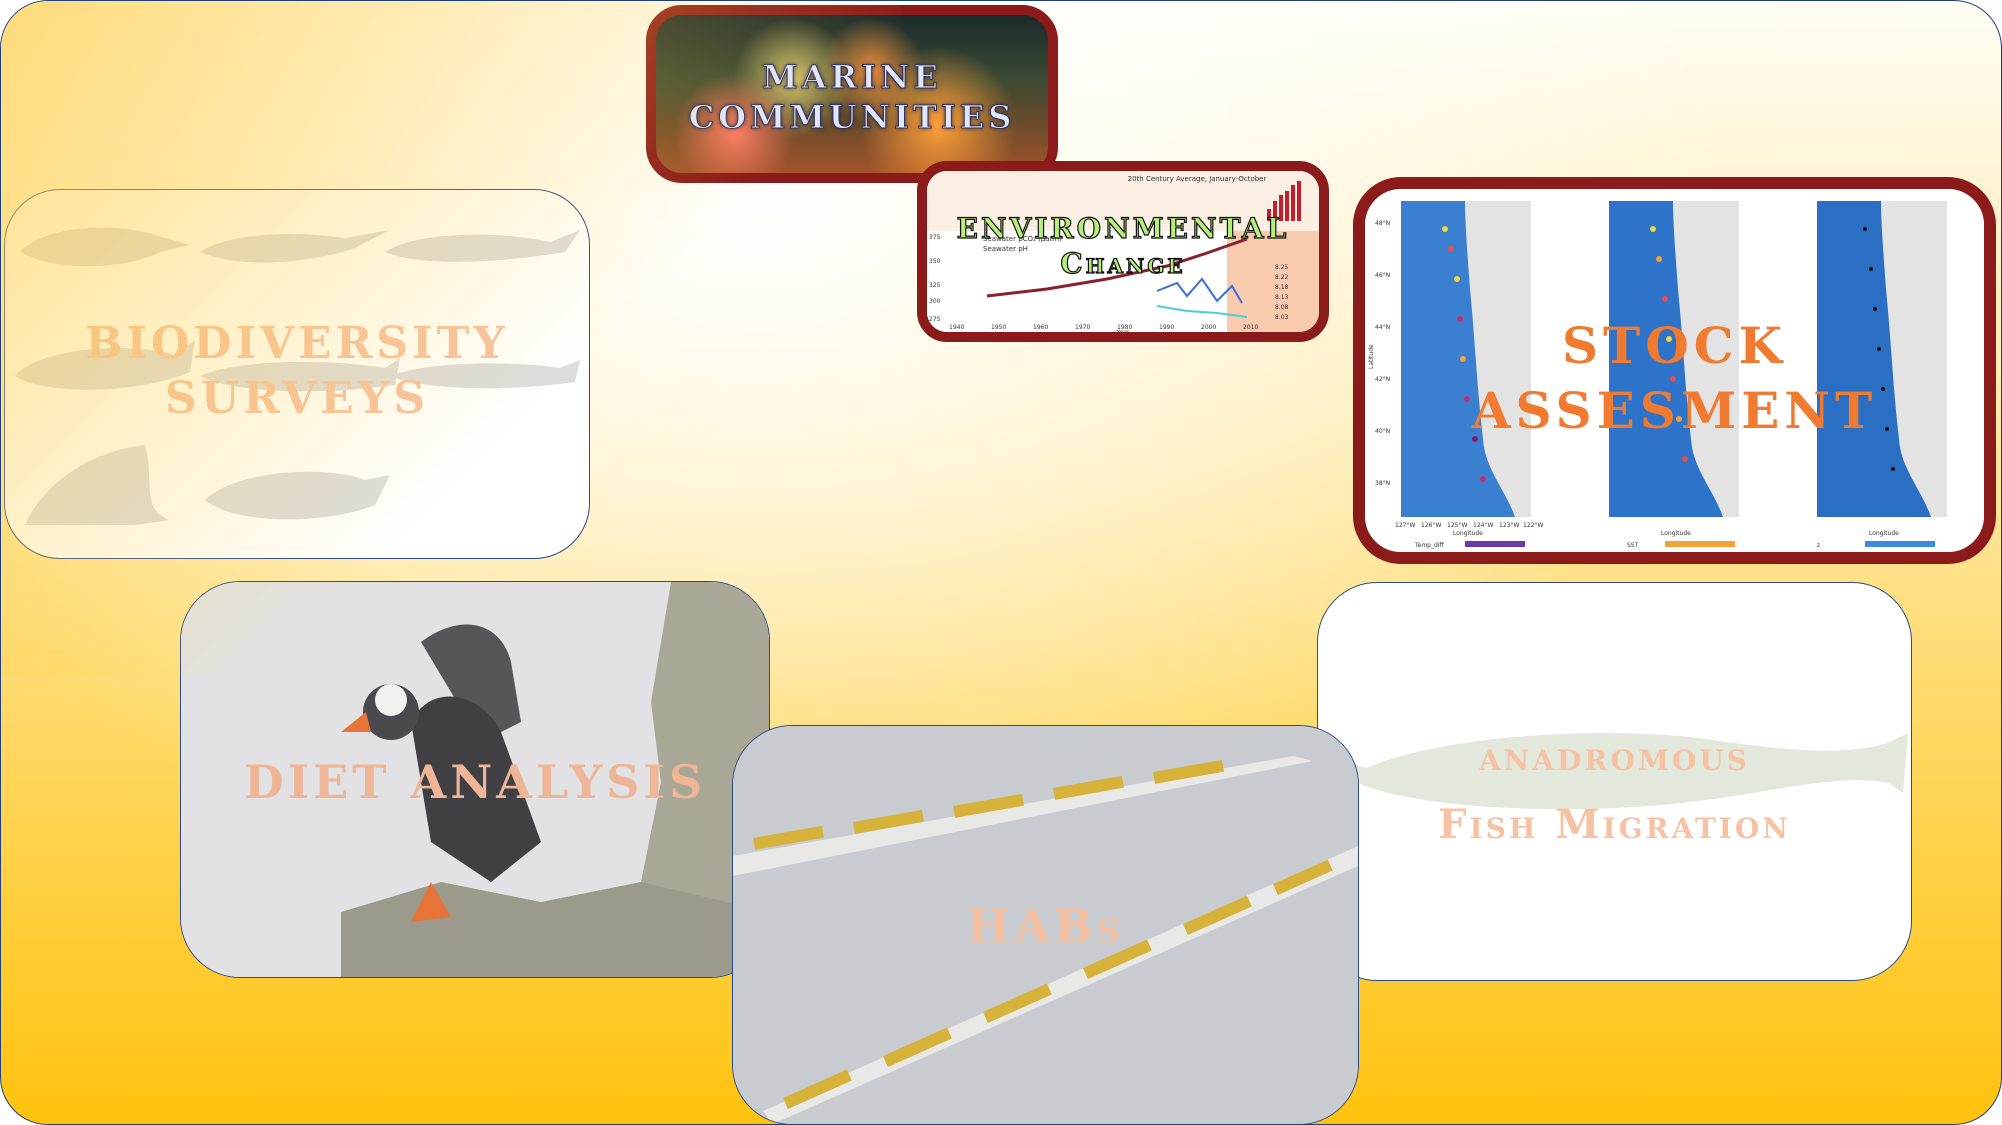 This screenshot has height=1125, width=2002. Describe the element at coordinates (1633, 545) in the screenshot. I see `legend-title: SST` at that location.